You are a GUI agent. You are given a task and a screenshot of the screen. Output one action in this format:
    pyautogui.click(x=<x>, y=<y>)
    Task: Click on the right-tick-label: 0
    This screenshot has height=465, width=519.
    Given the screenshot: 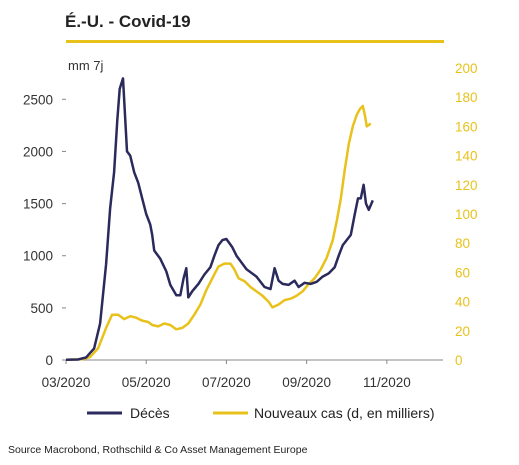 What is the action you would take?
    pyautogui.click(x=459, y=360)
    